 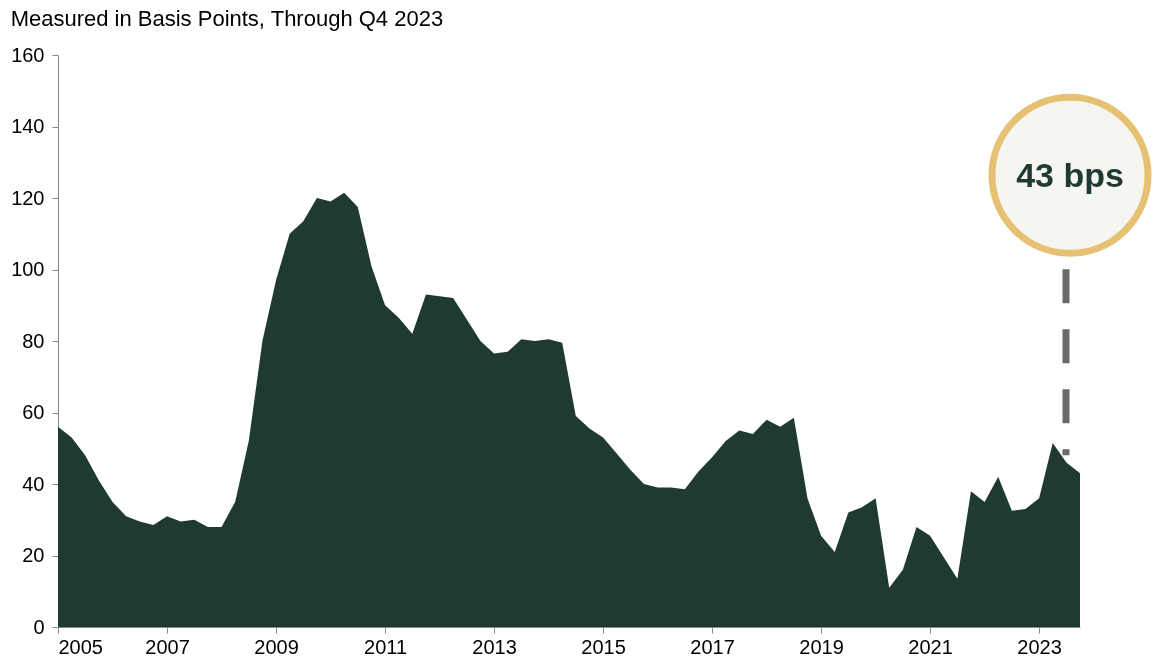 I want to click on x-tick-label: 2007, so click(x=167, y=646).